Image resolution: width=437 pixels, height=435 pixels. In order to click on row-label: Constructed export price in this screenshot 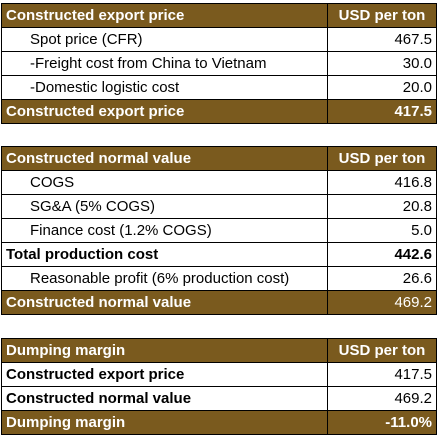, I will do `click(164, 374)`.